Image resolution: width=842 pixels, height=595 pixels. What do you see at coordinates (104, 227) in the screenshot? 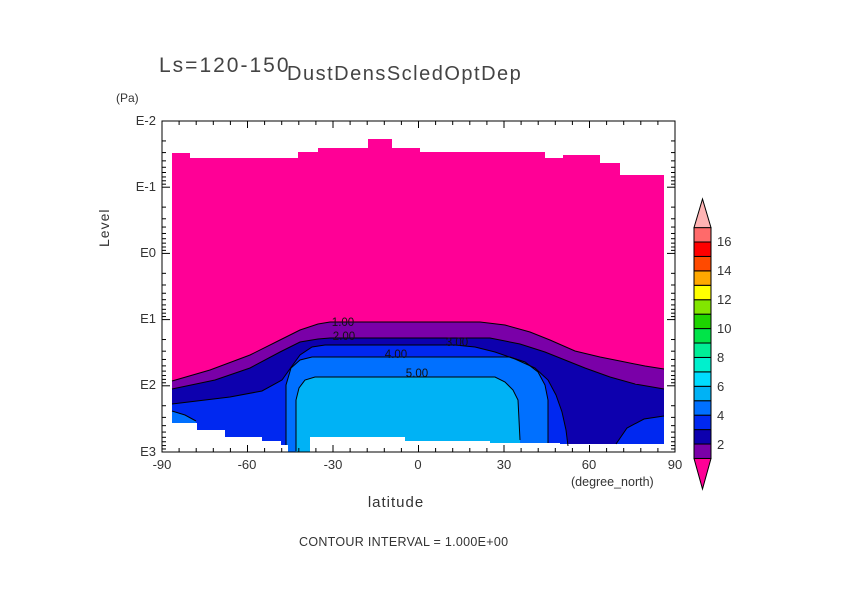
I see `y-axis-label: Level` at bounding box center [104, 227].